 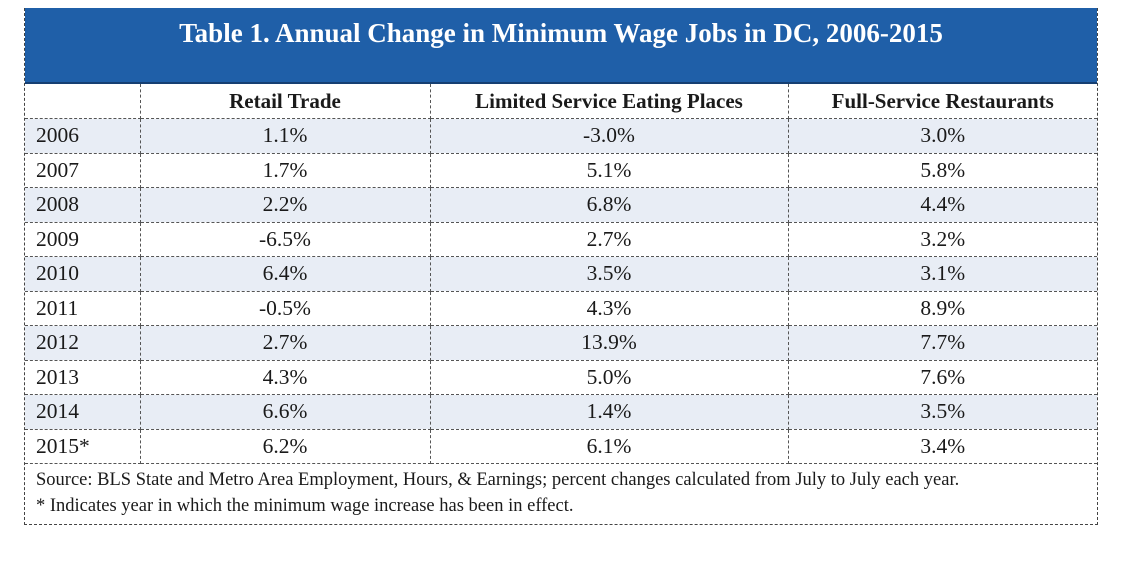 What do you see at coordinates (285, 377) in the screenshot?
I see `retail-trade-cell: 4.3%` at bounding box center [285, 377].